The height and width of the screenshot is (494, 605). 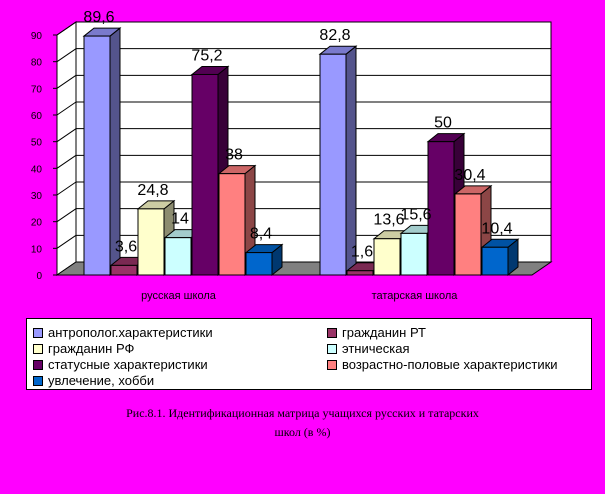 I want to click on y-tick-label: 0, so click(x=39, y=276).